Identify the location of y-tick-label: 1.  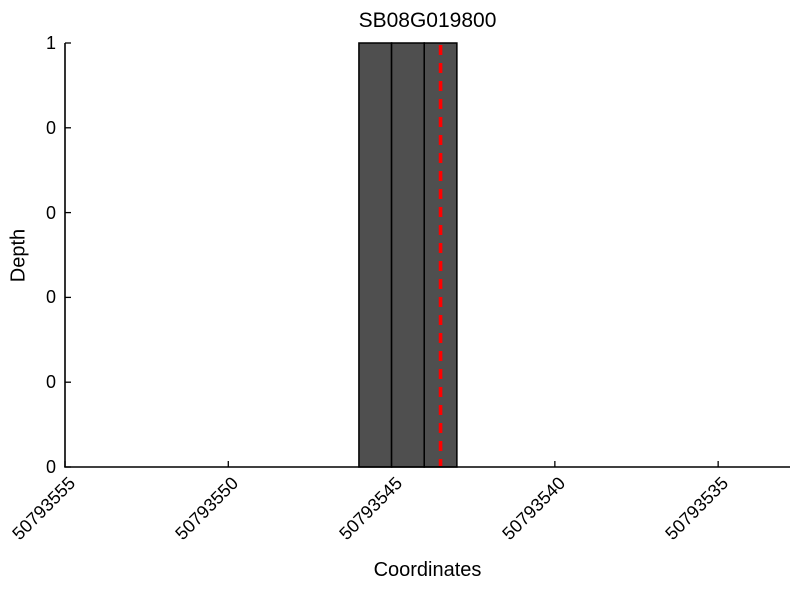
(50, 43).